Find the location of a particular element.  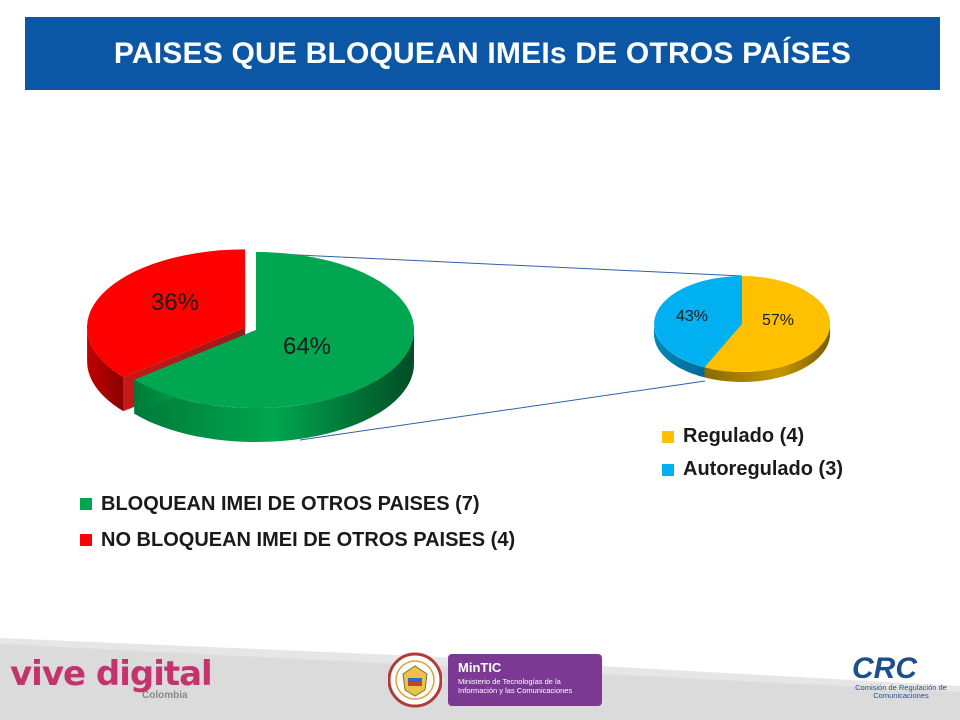

secondary-pie: 57% 43% is located at coordinates (742, 328).